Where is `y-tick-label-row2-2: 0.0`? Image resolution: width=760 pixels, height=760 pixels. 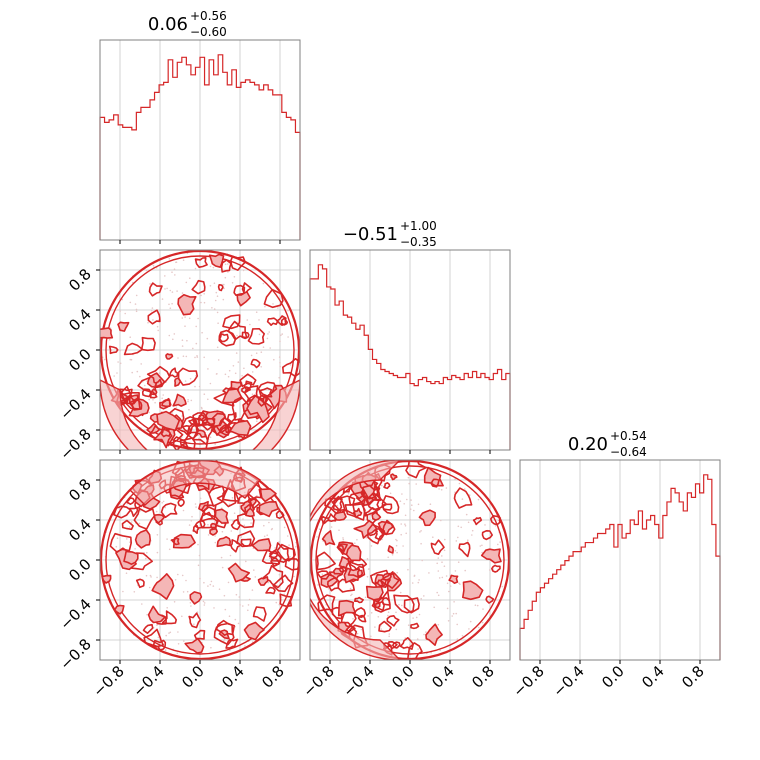
y-tick-label-row2-2: 0.0 is located at coordinates (80, 360).